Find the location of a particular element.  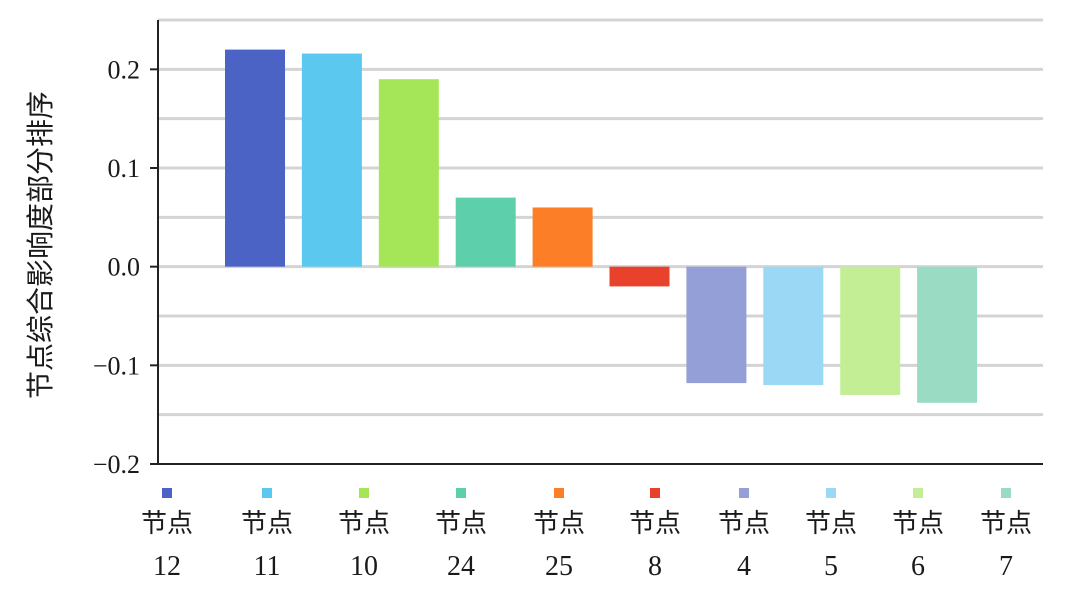

legend-label-id: 5 is located at coordinates (831, 566).